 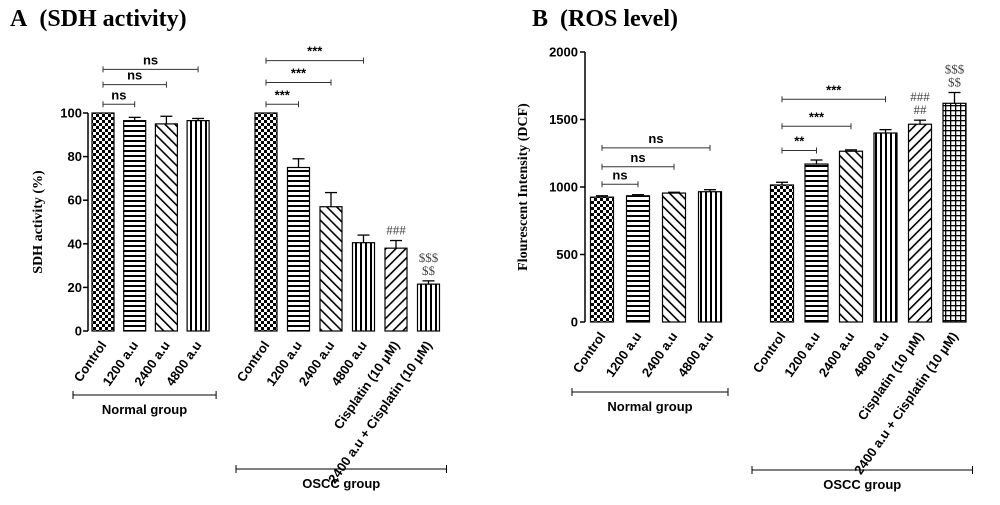 What do you see at coordinates (75, 200) in the screenshot?
I see `y-tick-label: 60` at bounding box center [75, 200].